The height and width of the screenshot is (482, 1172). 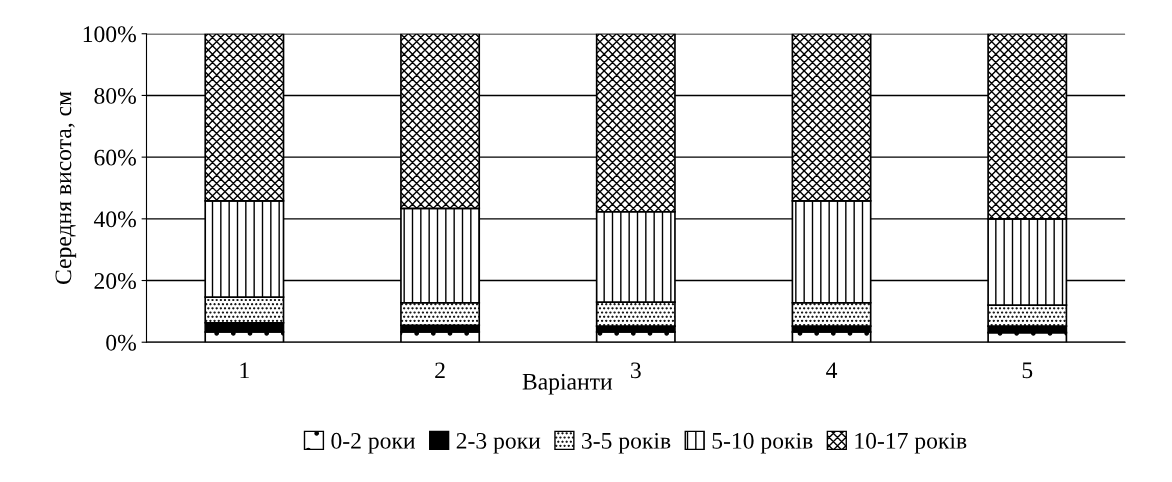 I want to click on x-tick-label: 3, so click(x=636, y=370).